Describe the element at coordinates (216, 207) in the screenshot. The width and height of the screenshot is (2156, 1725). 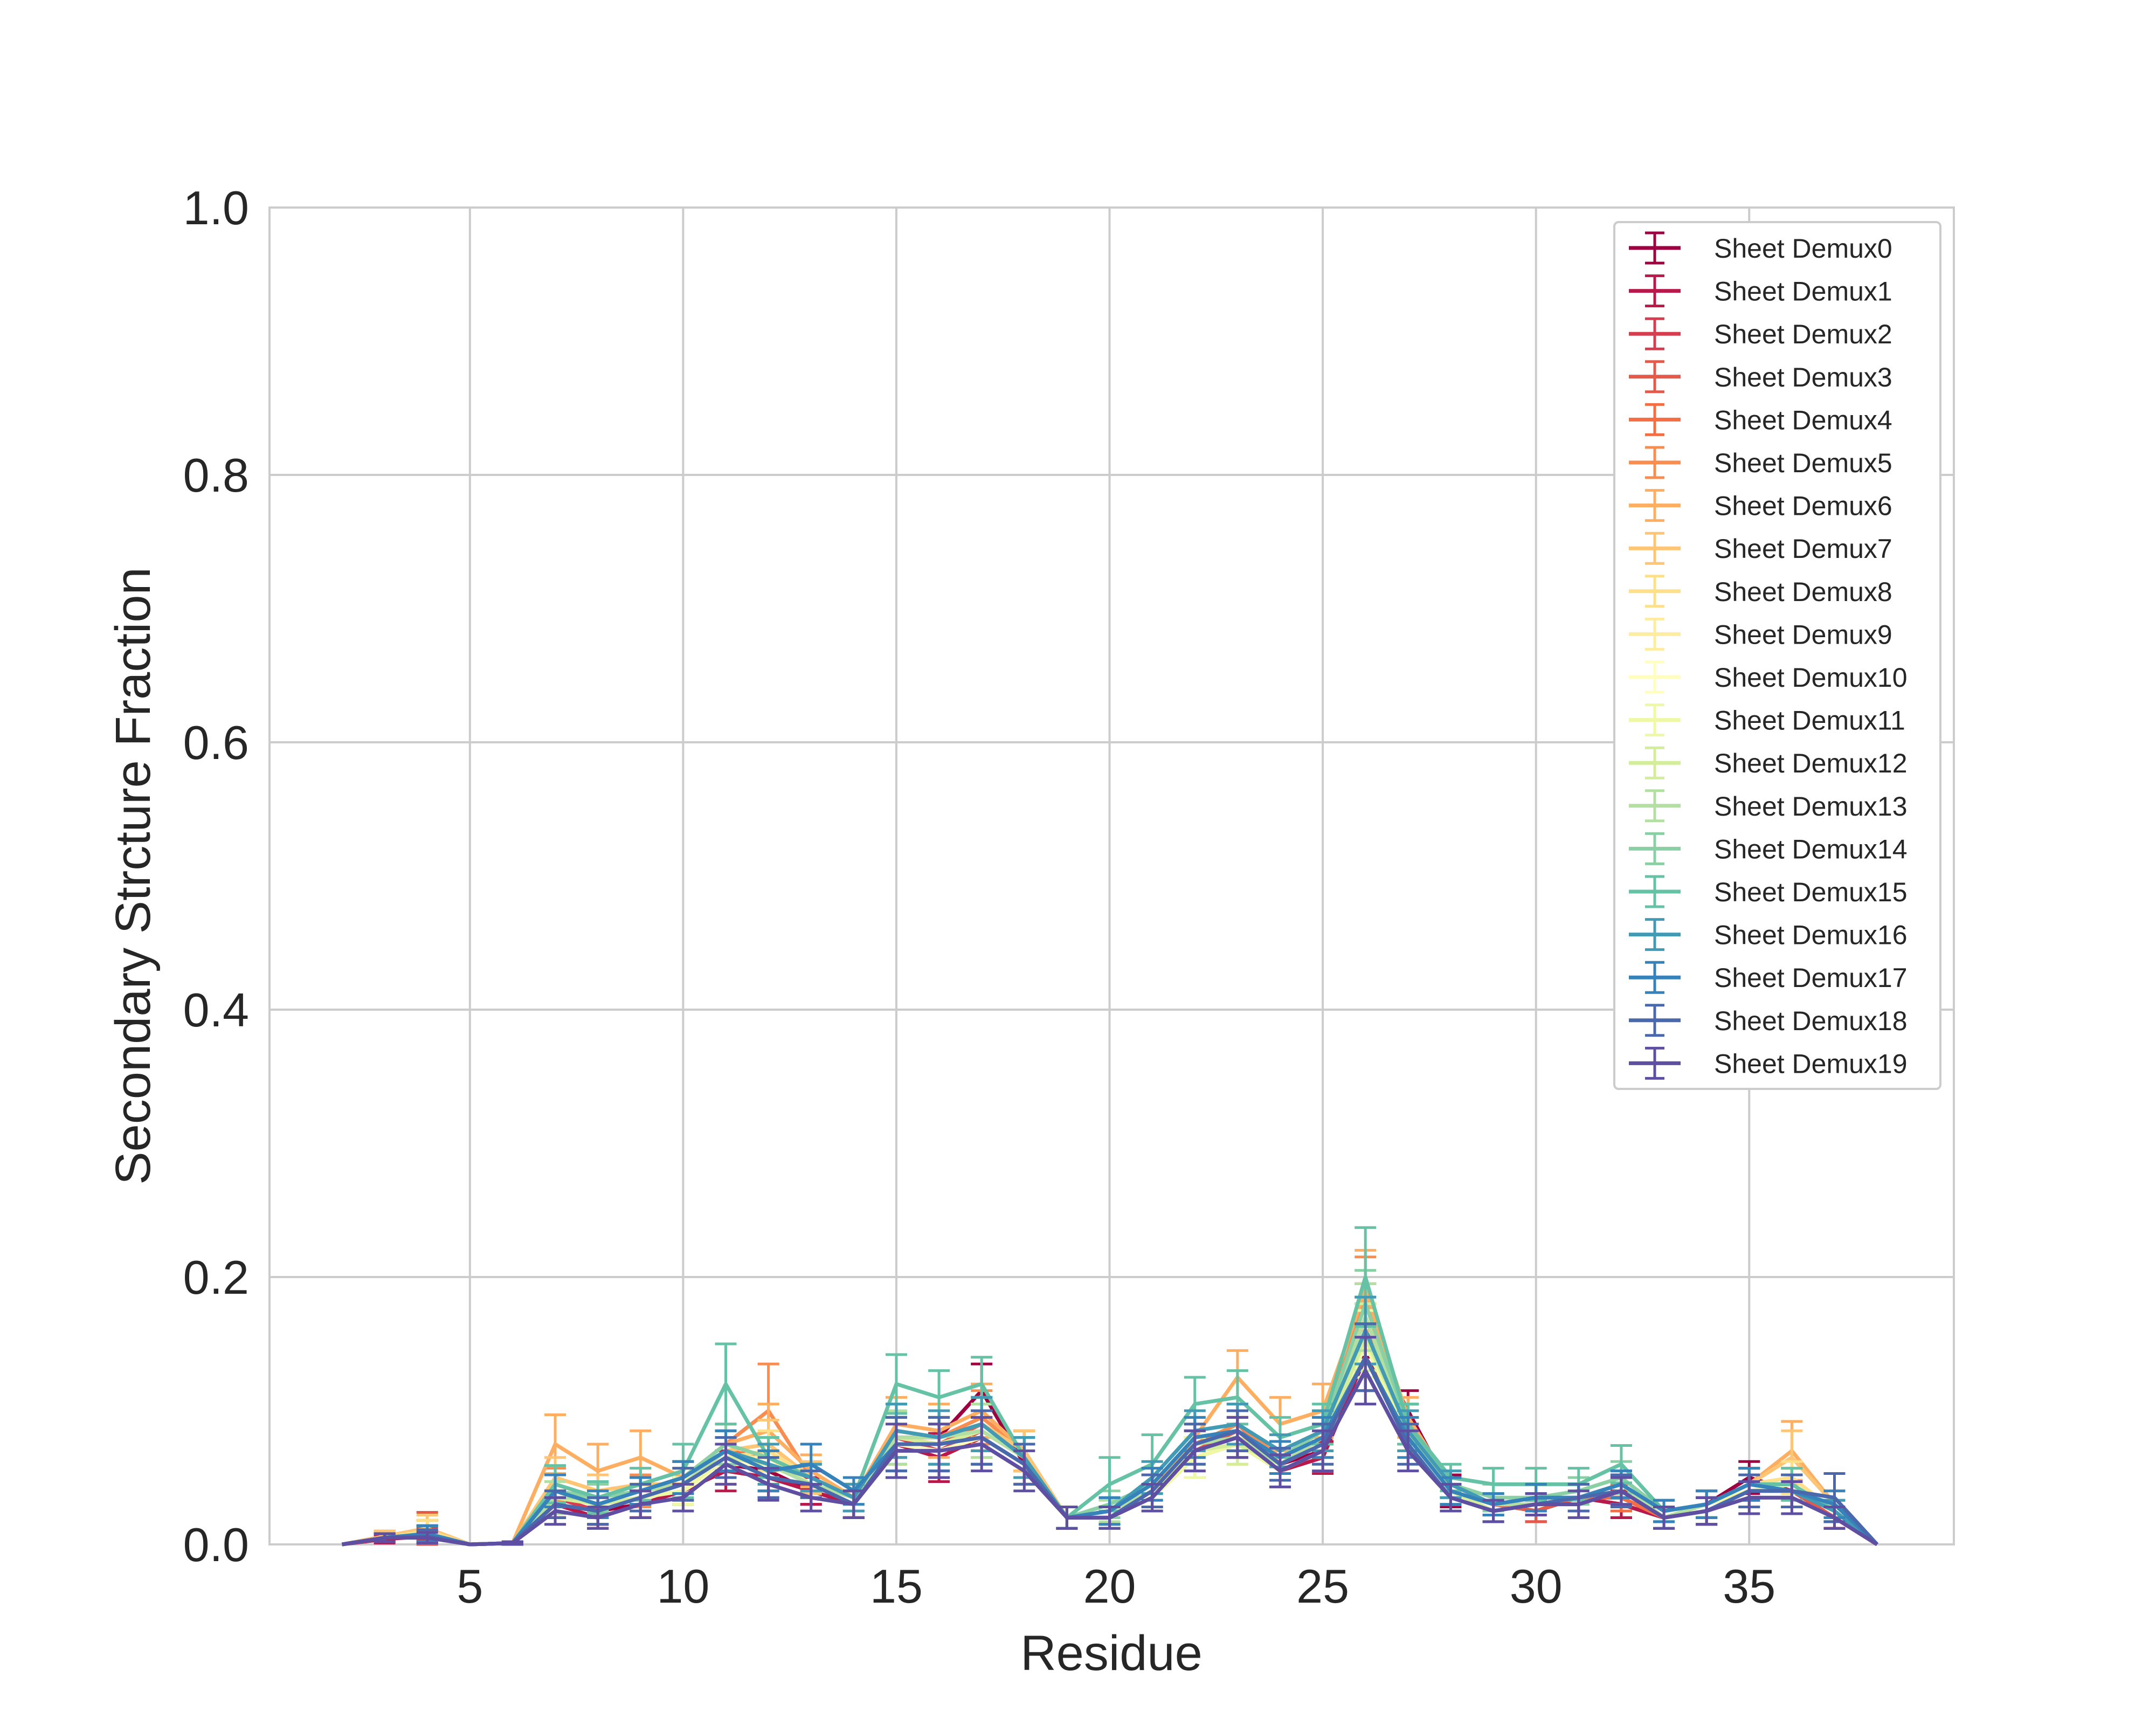
I see `y-tick-label: 1.0` at that location.